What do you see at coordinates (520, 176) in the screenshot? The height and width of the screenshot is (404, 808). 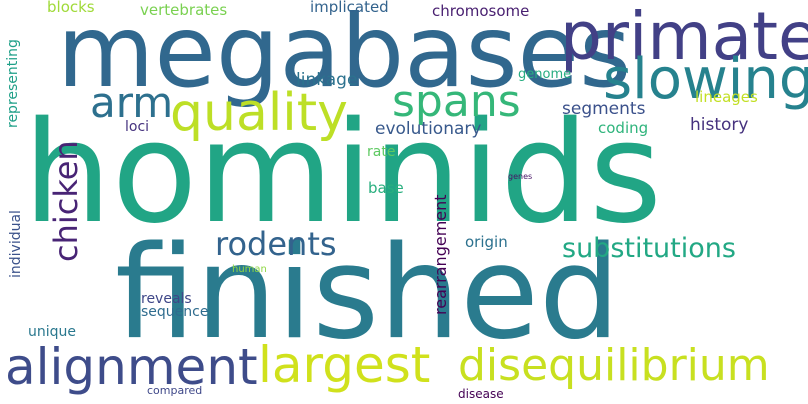 I see `word-genes: genes` at bounding box center [520, 176].